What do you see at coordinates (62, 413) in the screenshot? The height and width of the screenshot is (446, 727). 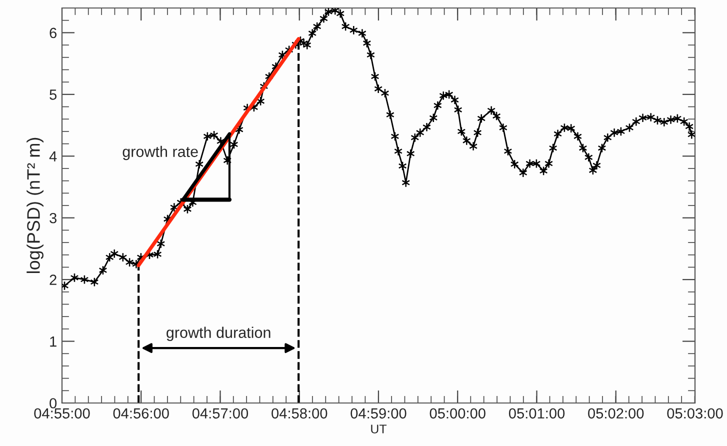 I see `x-tick-label: 04:55:00` at bounding box center [62, 413].